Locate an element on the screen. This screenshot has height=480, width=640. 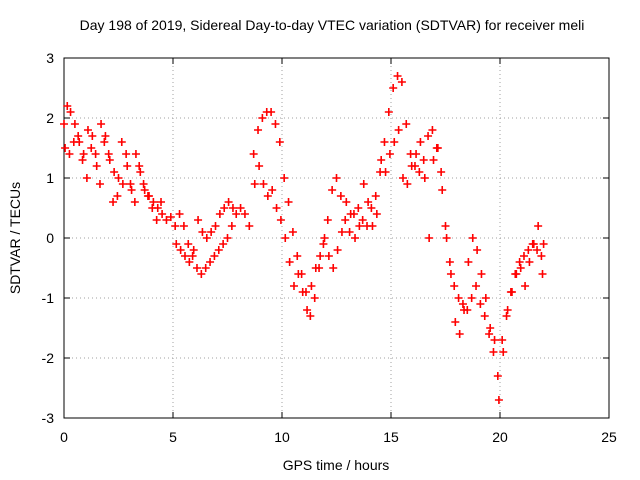
x-tick-label: 10 is located at coordinates (282, 437).